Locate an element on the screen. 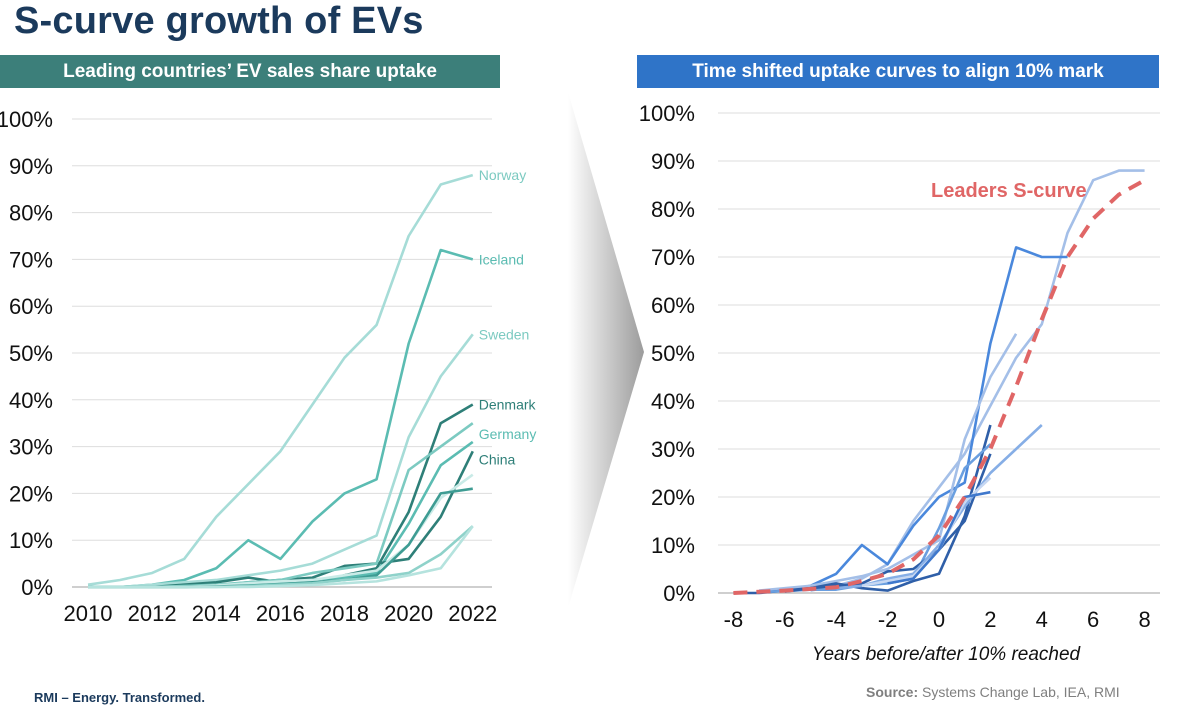  left-chart-title: Leading countries’ EV sales share uptake is located at coordinates (250, 71).